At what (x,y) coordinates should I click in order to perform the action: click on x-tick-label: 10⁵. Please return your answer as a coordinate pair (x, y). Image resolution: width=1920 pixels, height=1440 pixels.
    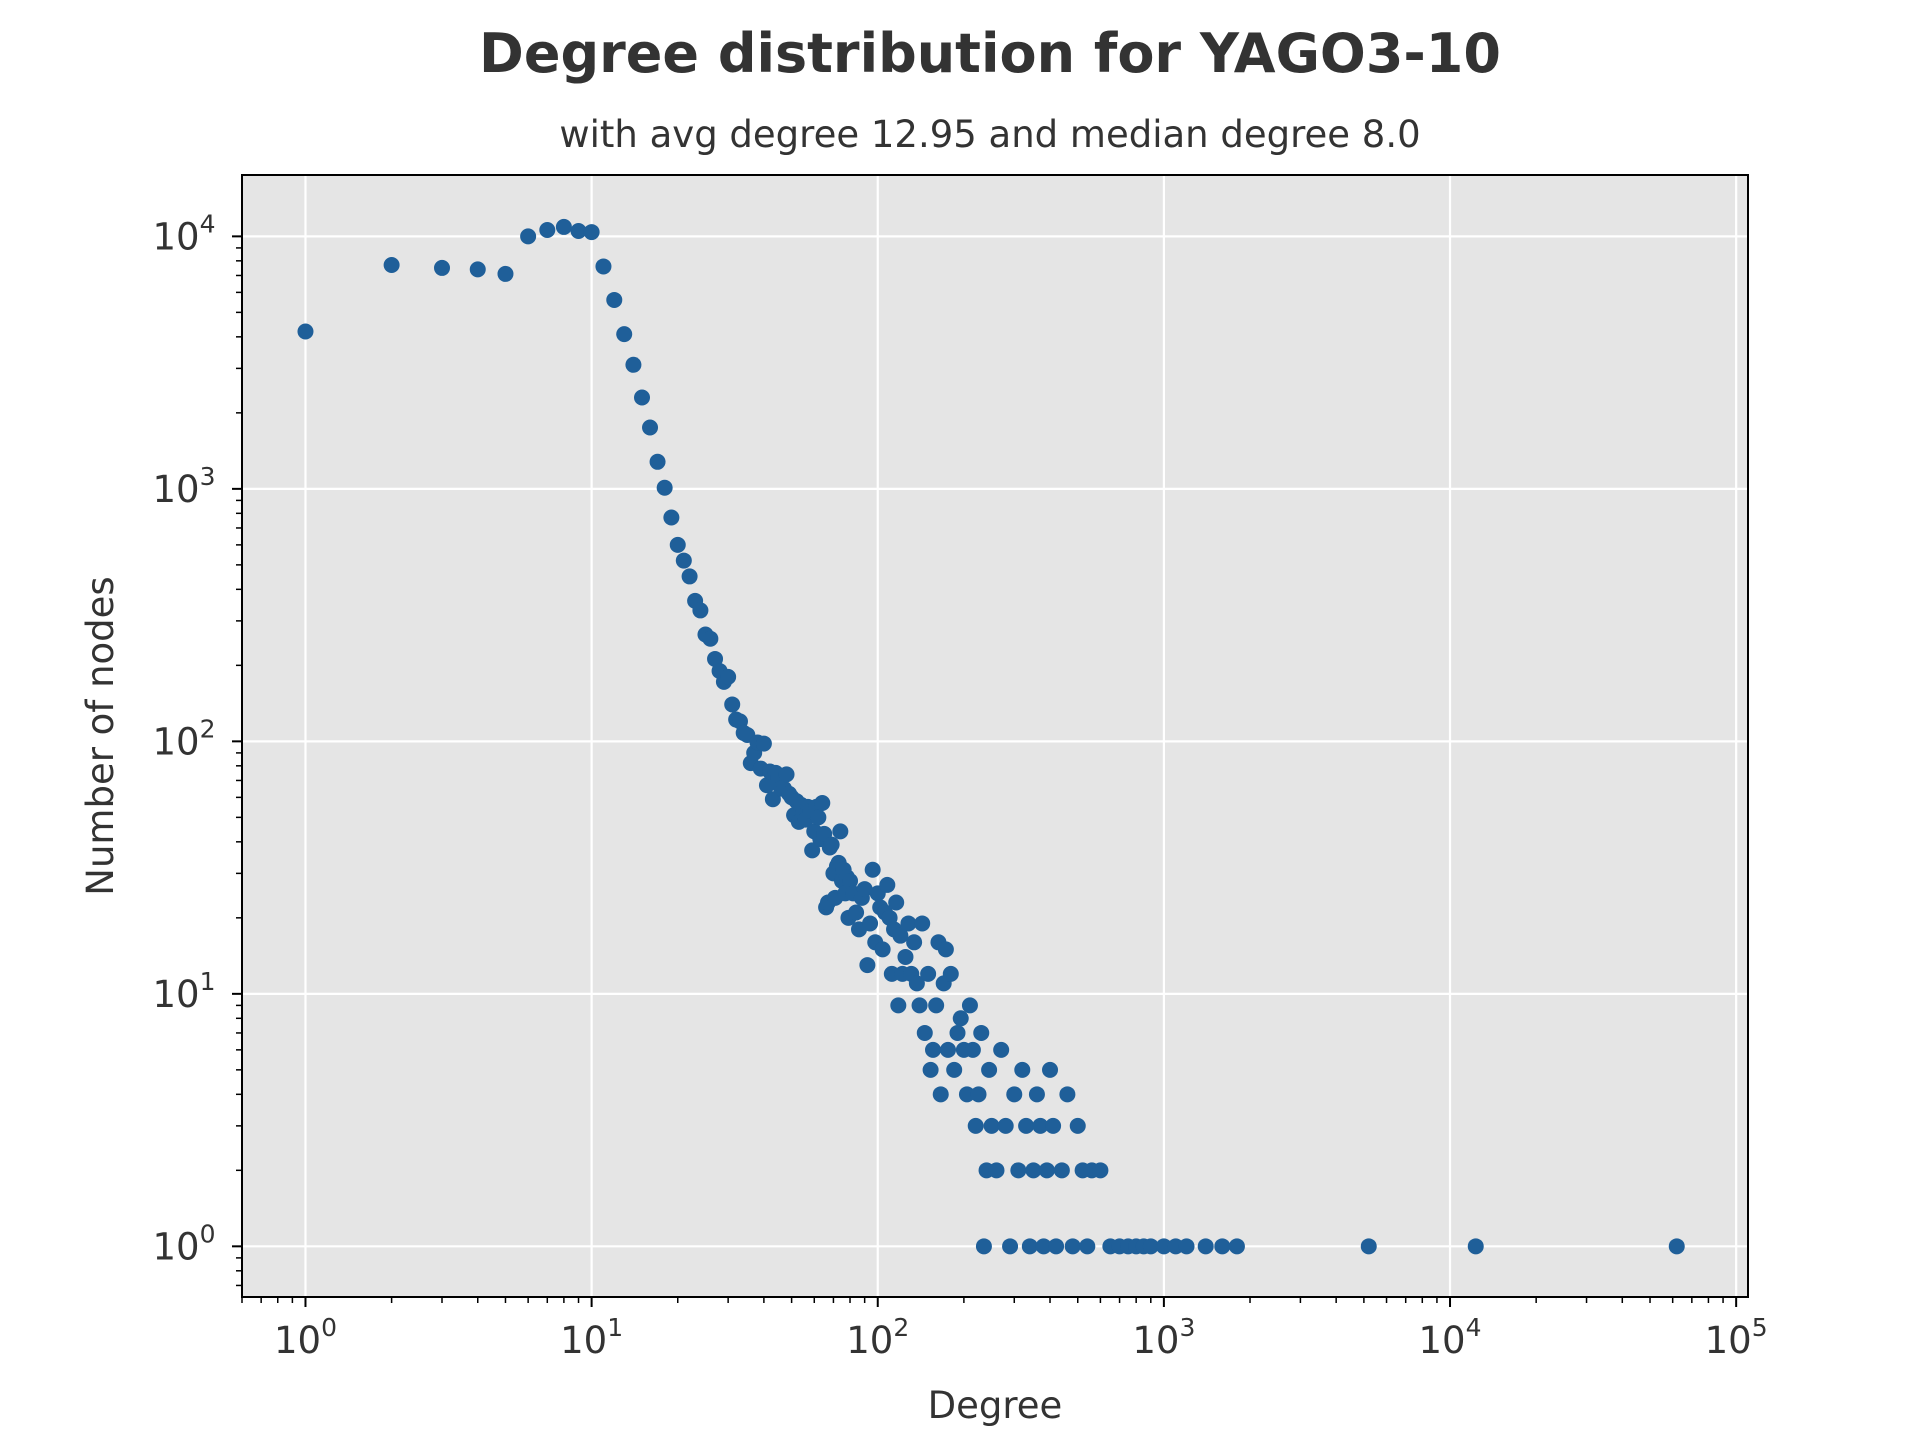
    Looking at the image, I should click on (1736, 1337).